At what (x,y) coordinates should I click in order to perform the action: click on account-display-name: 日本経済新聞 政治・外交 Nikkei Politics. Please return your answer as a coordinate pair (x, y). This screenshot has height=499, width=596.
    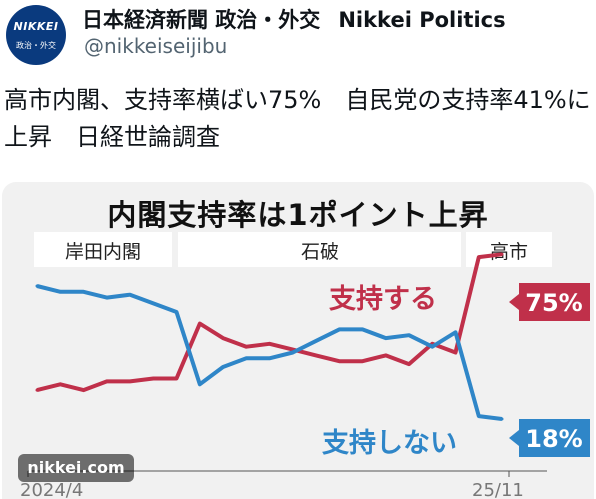
    Looking at the image, I should click on (294, 19).